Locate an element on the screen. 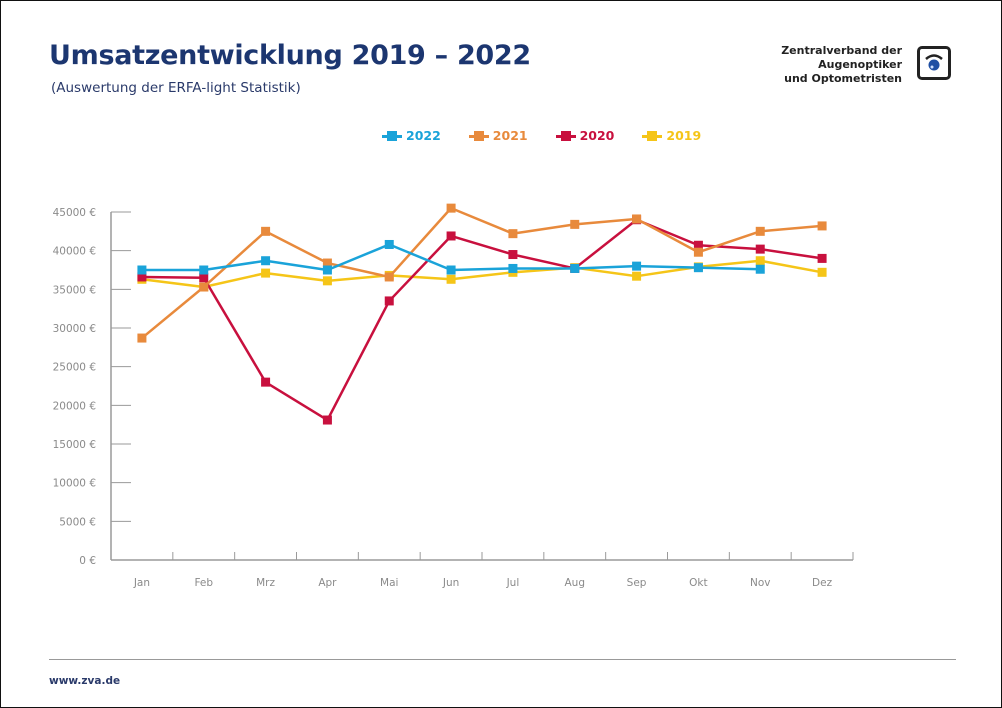 The width and height of the screenshot is (1002, 708). legend-label: 2019 is located at coordinates (684, 135).